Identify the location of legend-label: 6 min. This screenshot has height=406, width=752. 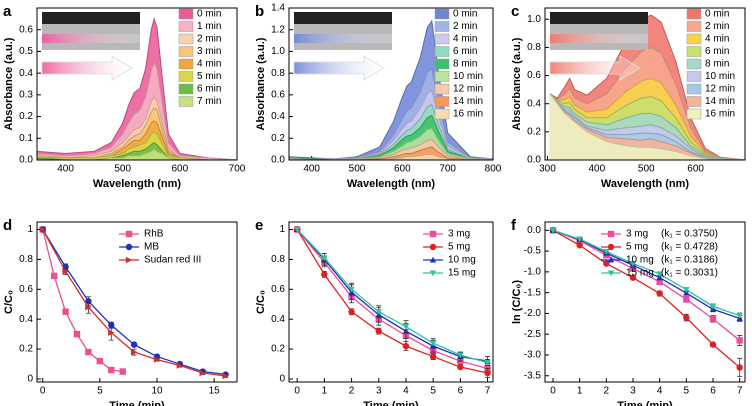
(717, 51).